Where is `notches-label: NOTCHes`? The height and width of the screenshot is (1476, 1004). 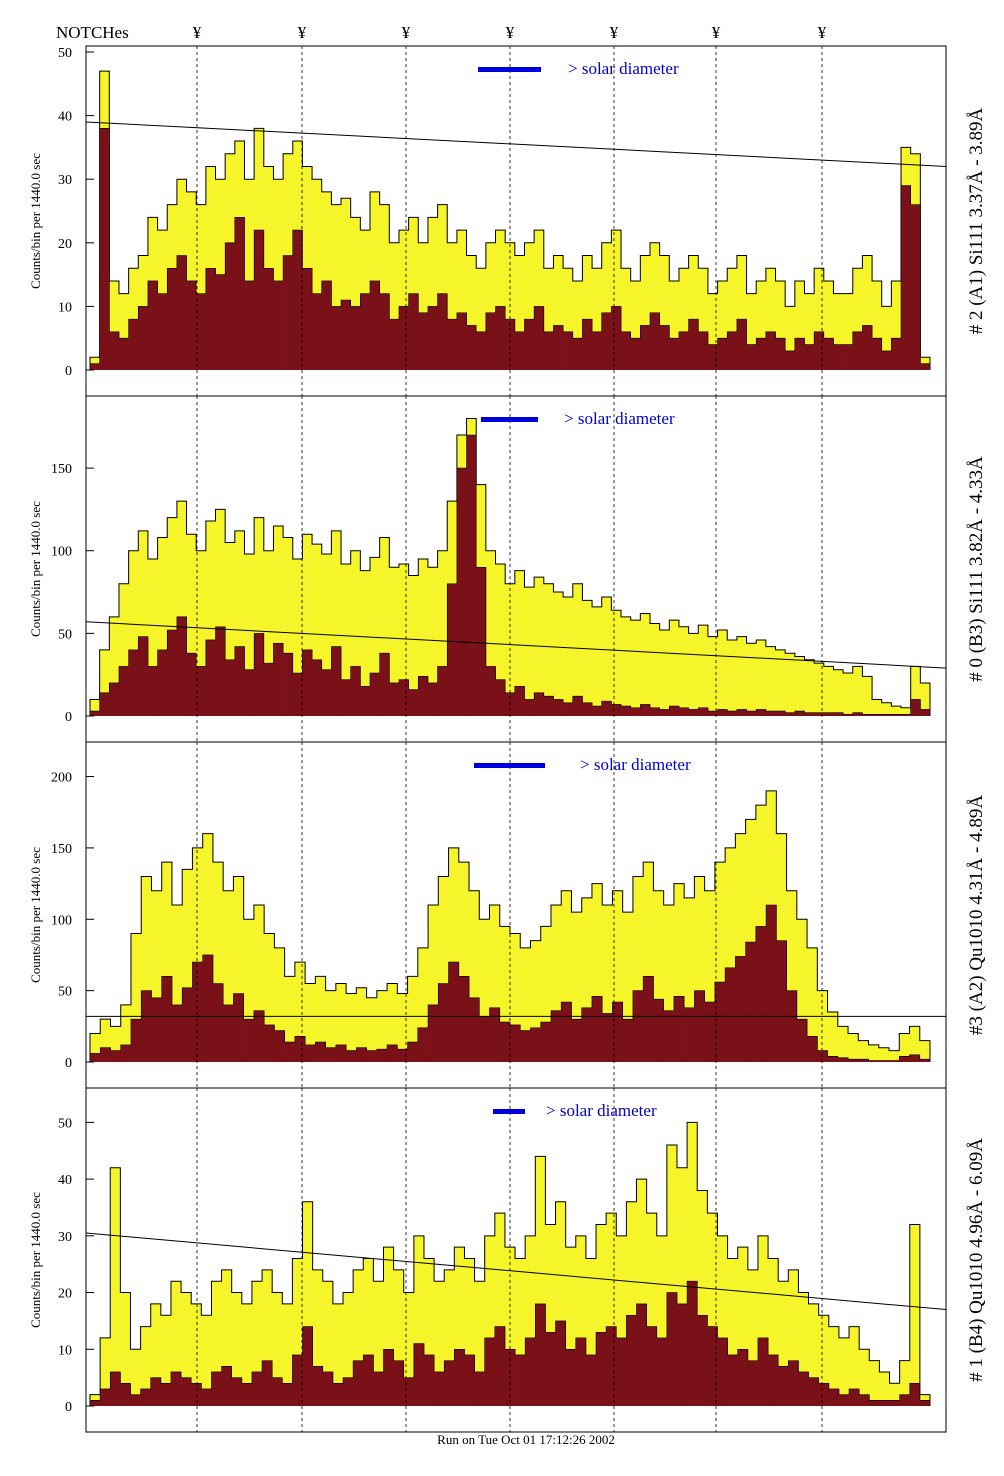 notches-label: NOTCHes is located at coordinates (92, 32).